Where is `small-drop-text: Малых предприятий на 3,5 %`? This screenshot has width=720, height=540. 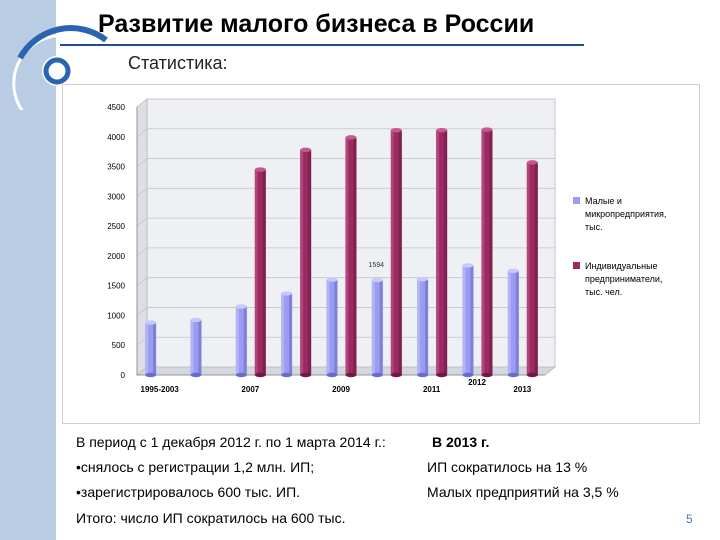
small-drop-text: Малых предприятий на 3,5 % is located at coordinates (523, 492).